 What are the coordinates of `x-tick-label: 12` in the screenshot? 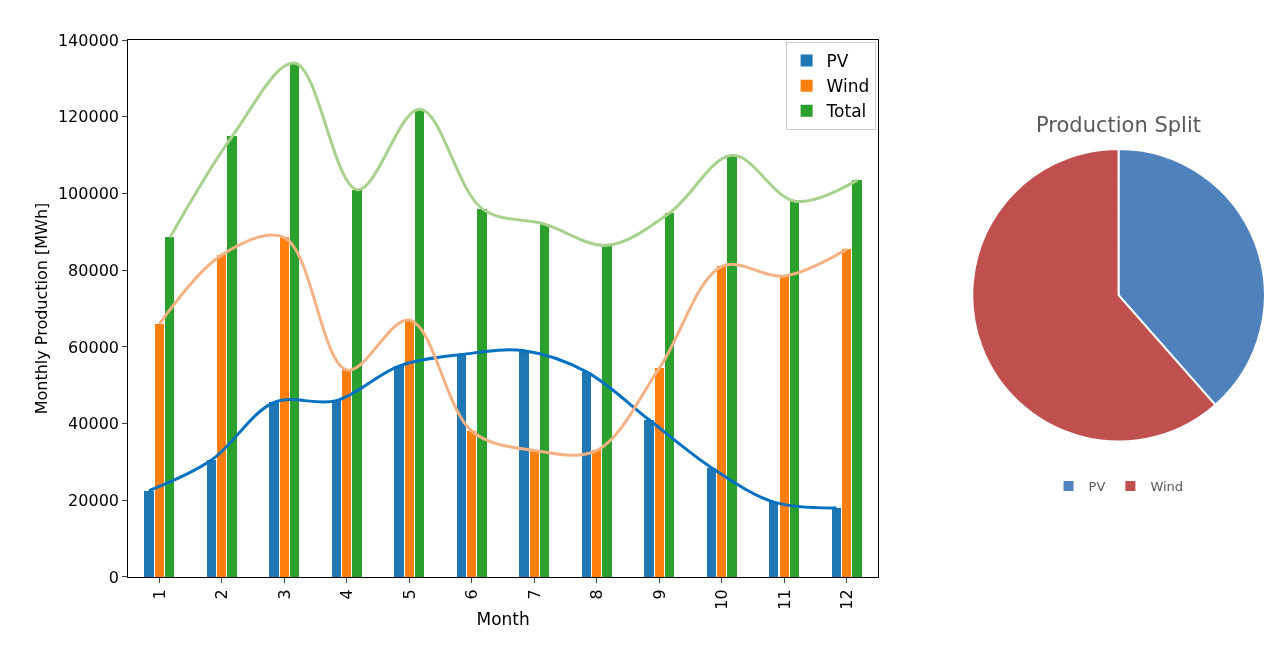 It's located at (847, 599).